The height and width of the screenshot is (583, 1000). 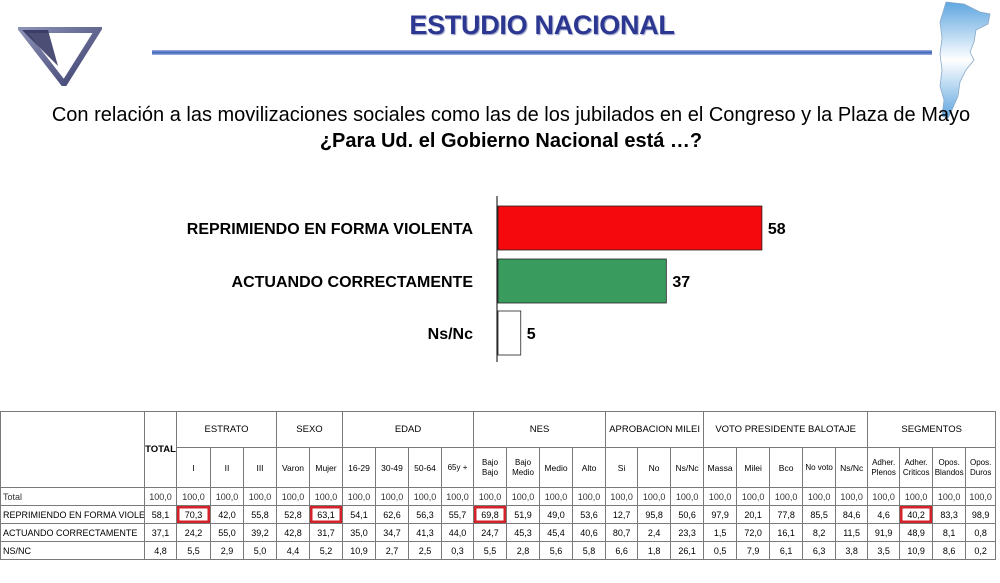 What do you see at coordinates (293, 467) in the screenshot?
I see `column-header-1-0: Varon` at bounding box center [293, 467].